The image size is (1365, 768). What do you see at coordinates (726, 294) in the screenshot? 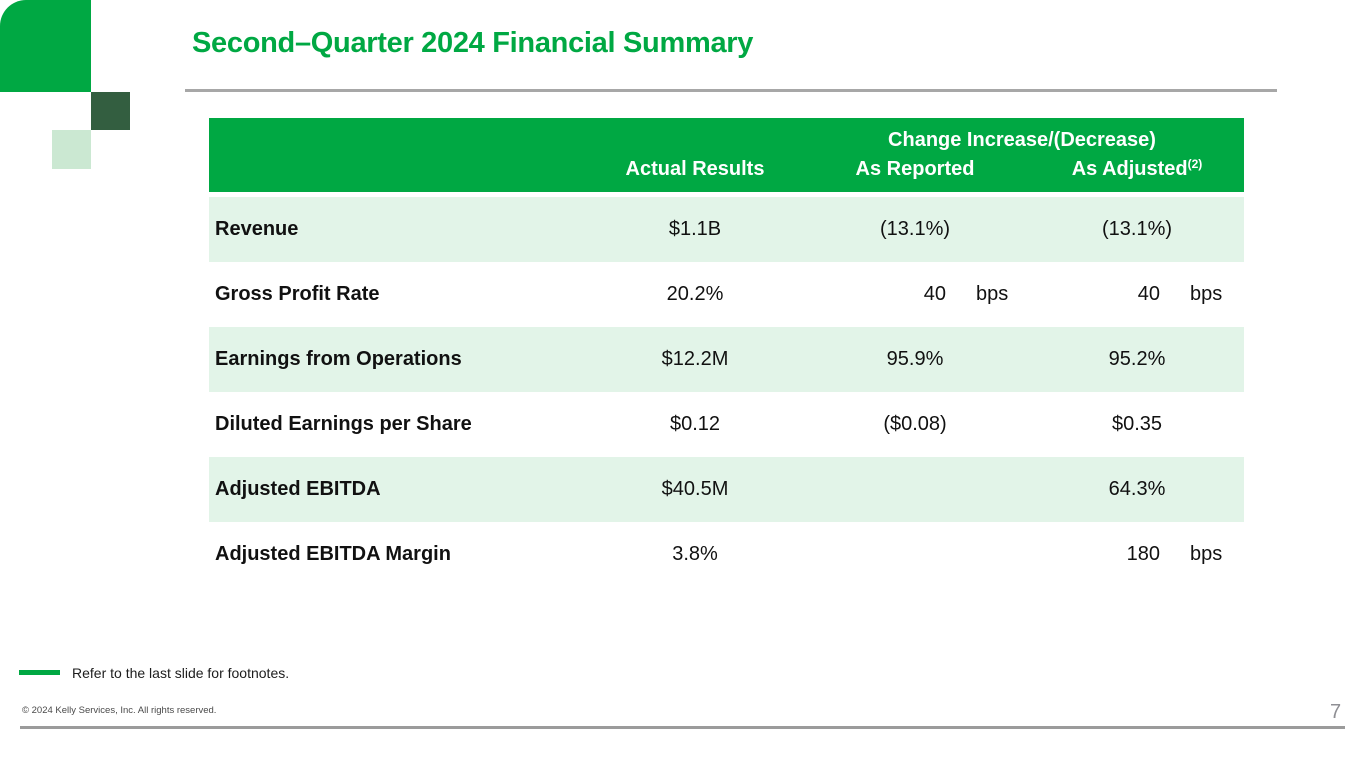
I see `table-row-gross-profit-rate: Gross Profit Rate 20.2% 40 bps 40 bps` at bounding box center [726, 294].